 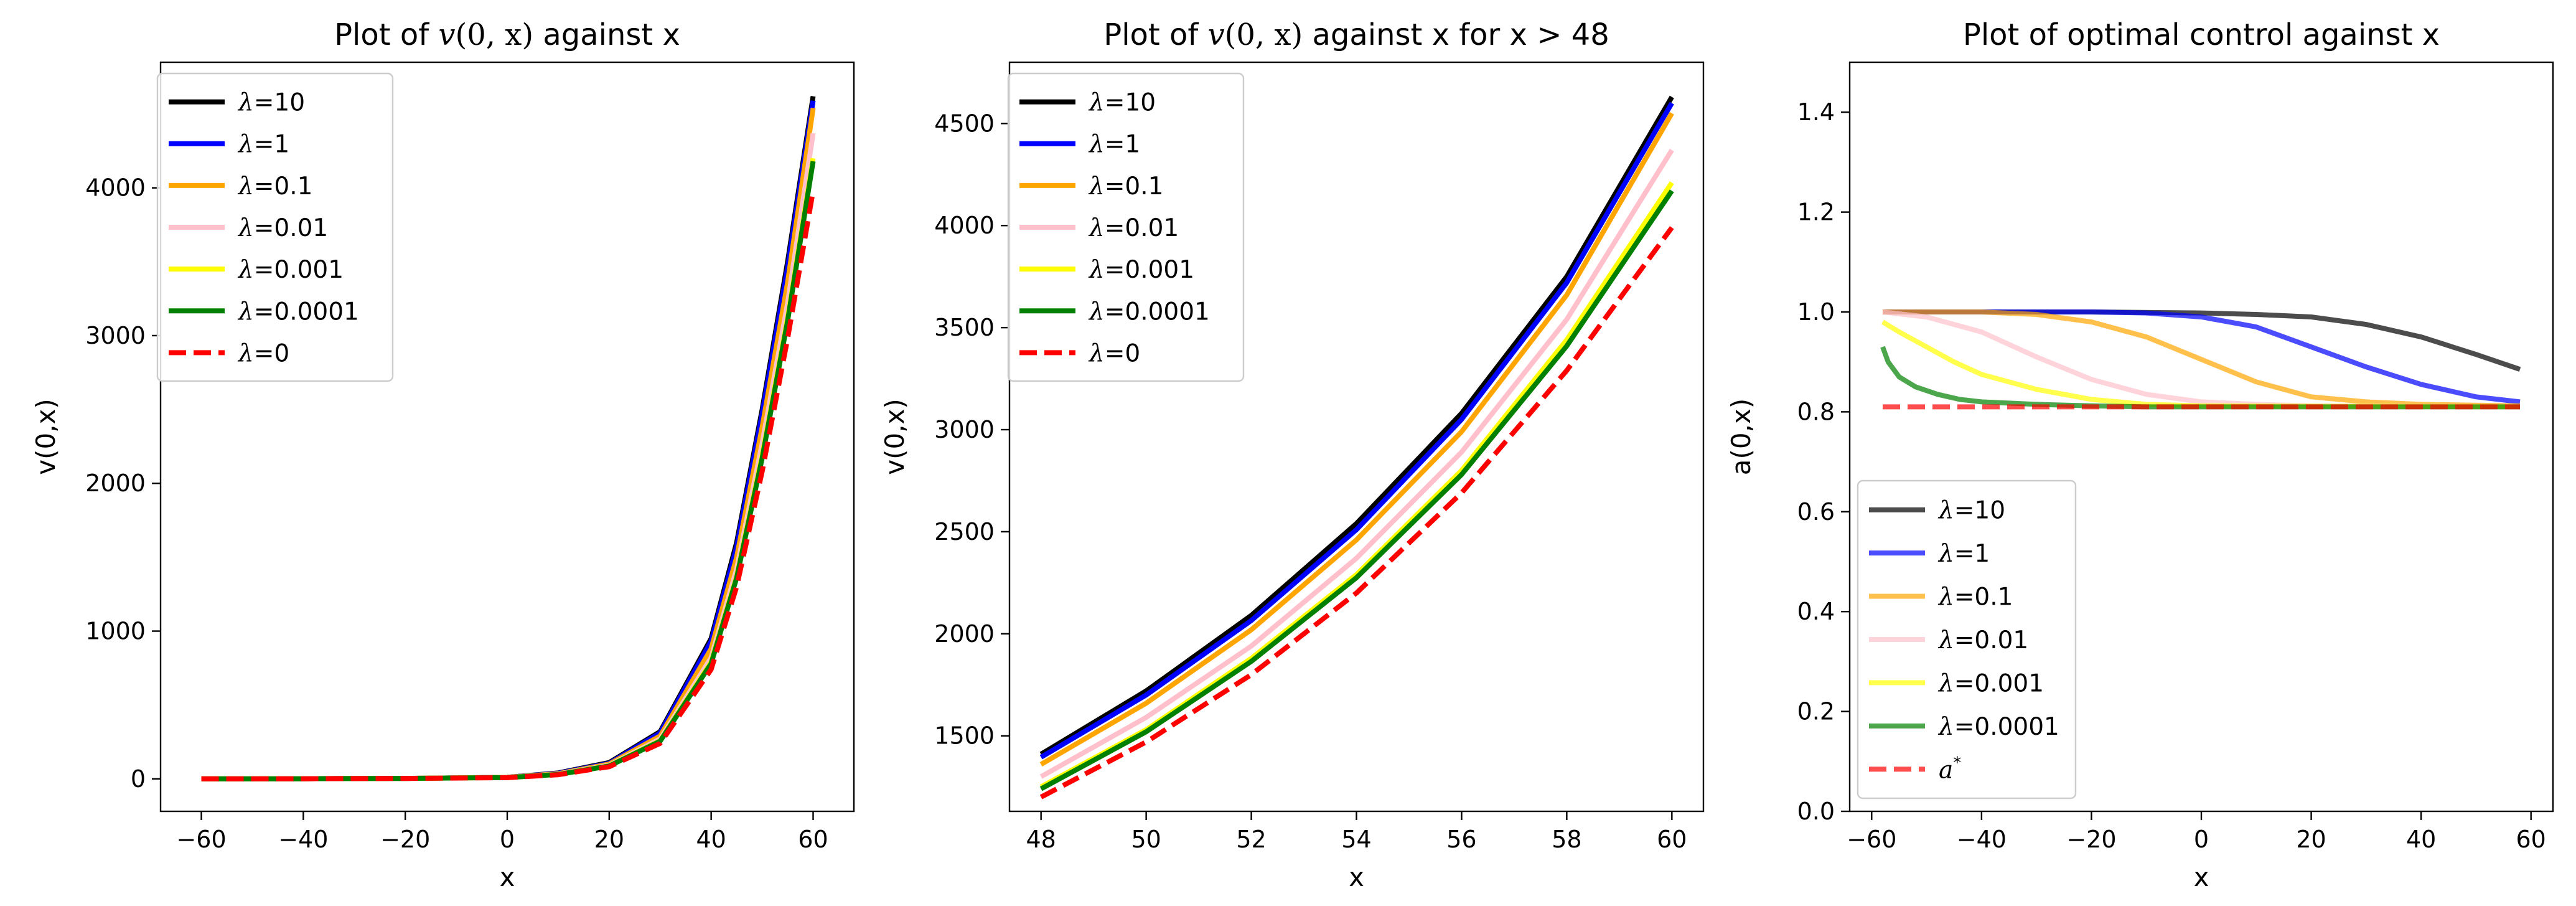 I want to click on chart-title: Plot of v(0, x) against x, so click(x=507, y=34).